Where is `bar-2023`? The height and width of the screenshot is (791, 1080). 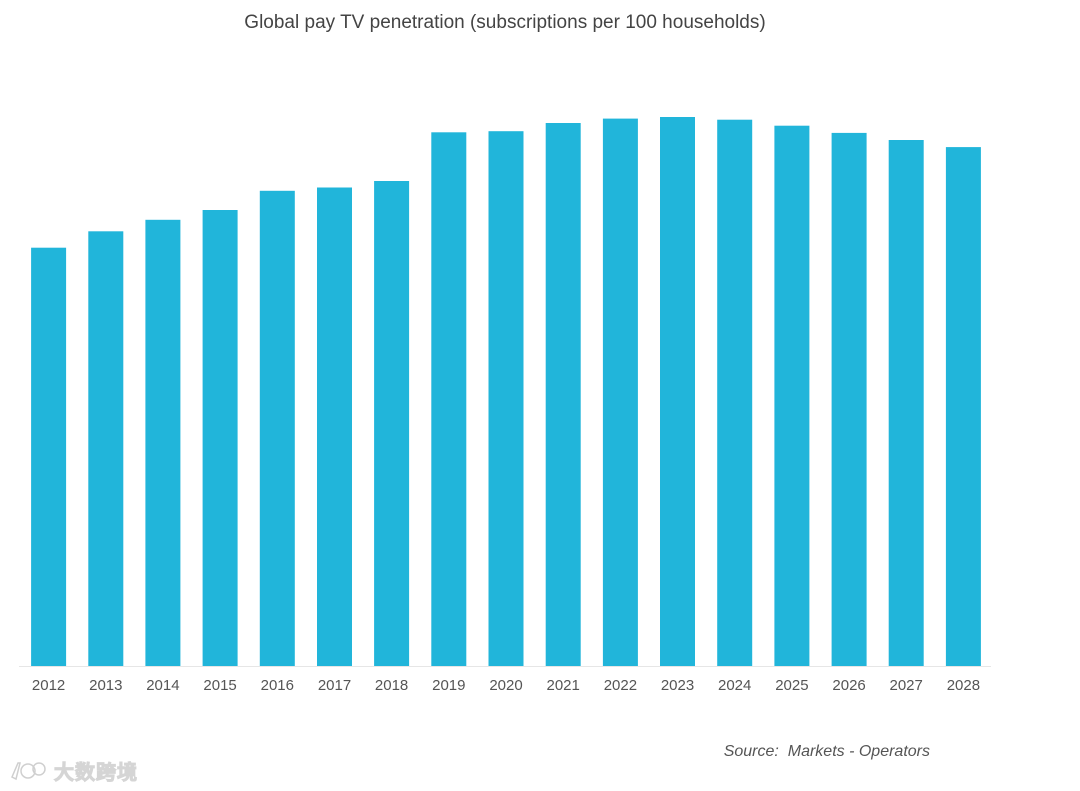 bar-2023 is located at coordinates (677, 391).